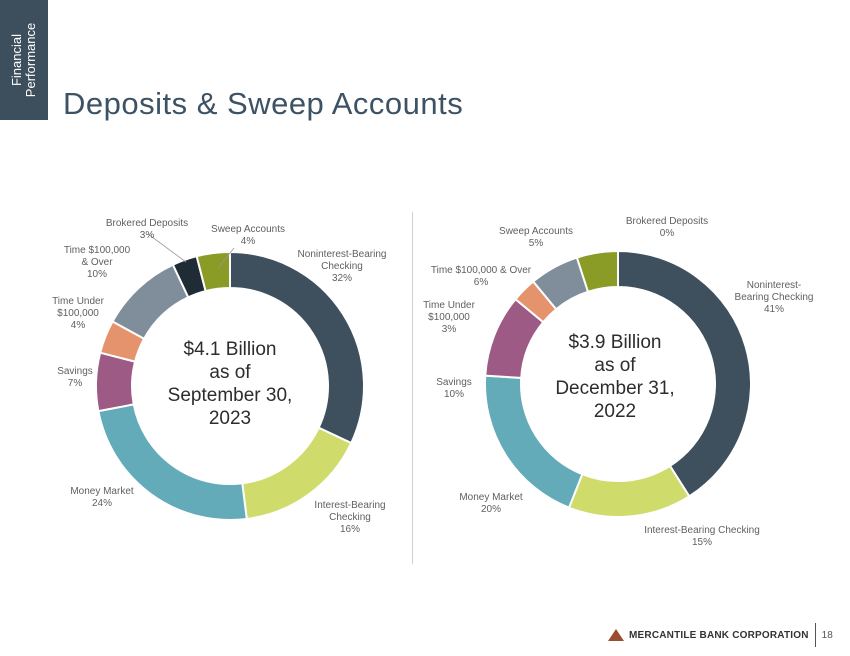  I want to click on chart-1-label-noninterest-bearing: Noninterest-Bearing Checking 32%, so click(342, 266).